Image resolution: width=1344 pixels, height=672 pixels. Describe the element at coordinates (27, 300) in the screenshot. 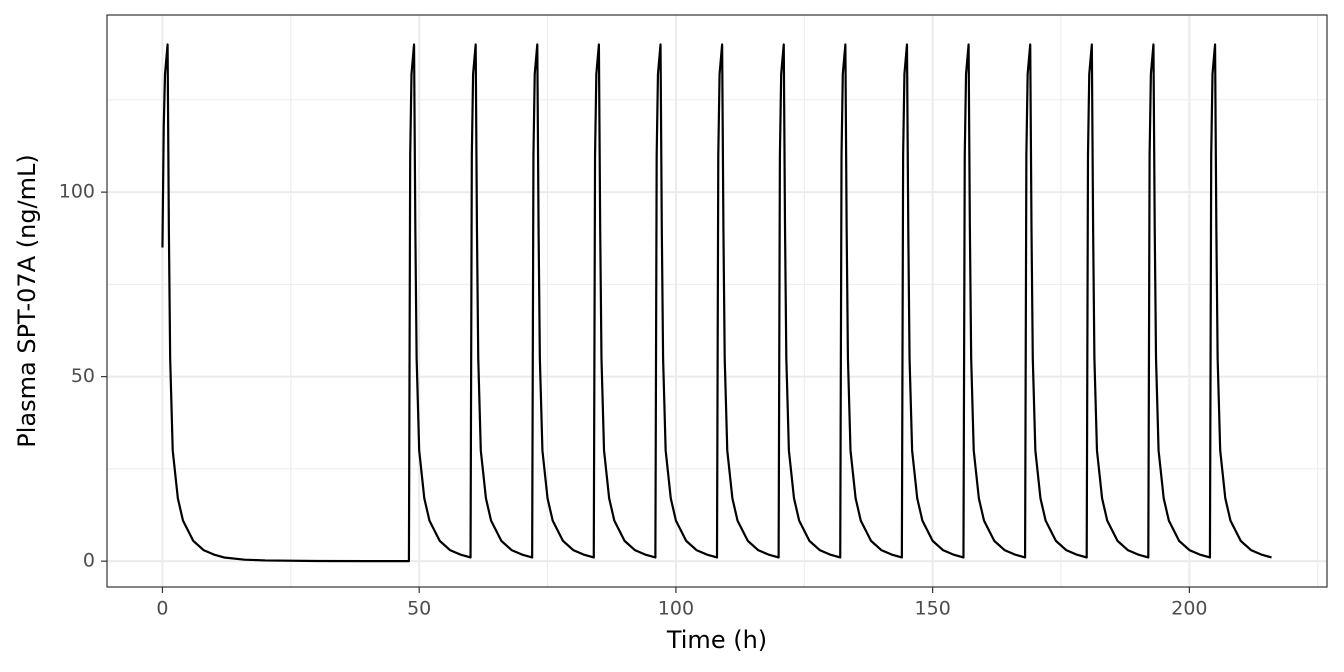

I see `y-axis-title: Plasma SPT-07A (ng/mL)` at that location.